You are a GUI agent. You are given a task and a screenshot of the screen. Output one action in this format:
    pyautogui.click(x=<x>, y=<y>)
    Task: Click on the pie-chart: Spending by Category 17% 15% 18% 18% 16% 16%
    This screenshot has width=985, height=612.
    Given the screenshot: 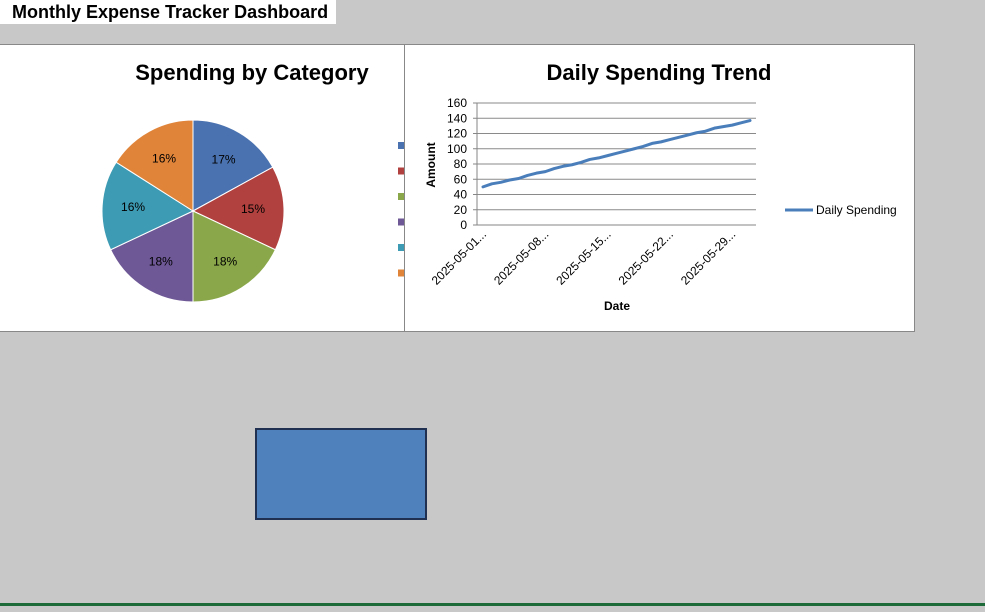 What is the action you would take?
    pyautogui.click(x=253, y=181)
    